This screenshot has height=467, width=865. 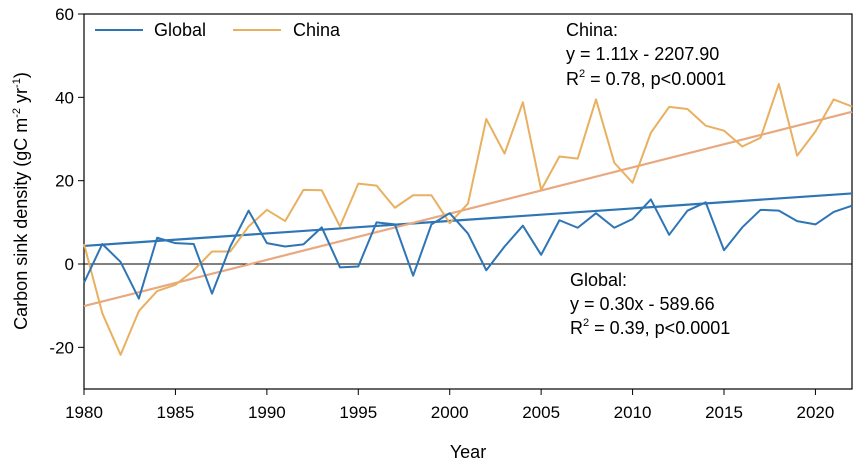 What do you see at coordinates (724, 412) in the screenshot?
I see `x-tick-label: 2015` at bounding box center [724, 412].